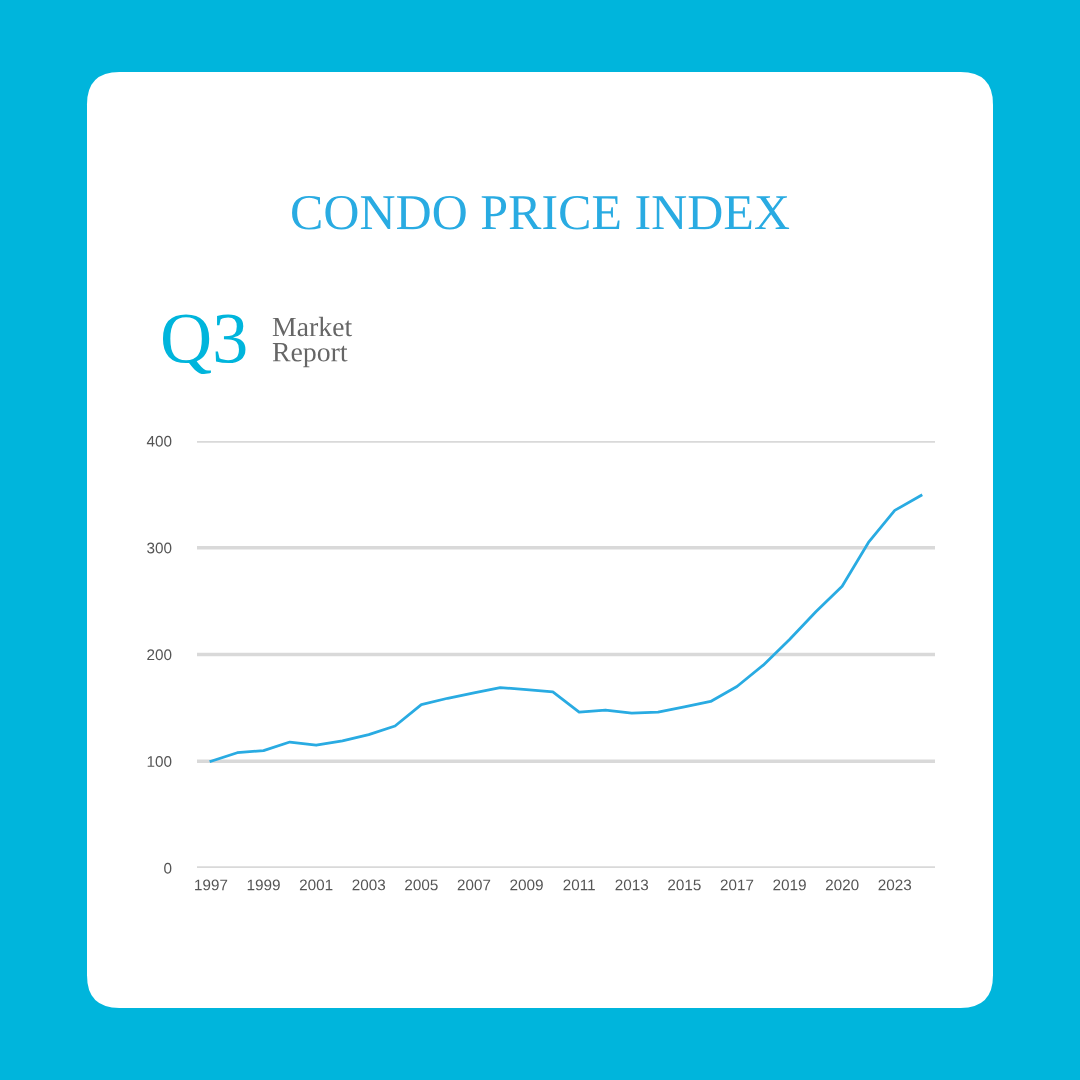  I want to click on x-tick-label: 2019, so click(789, 885).